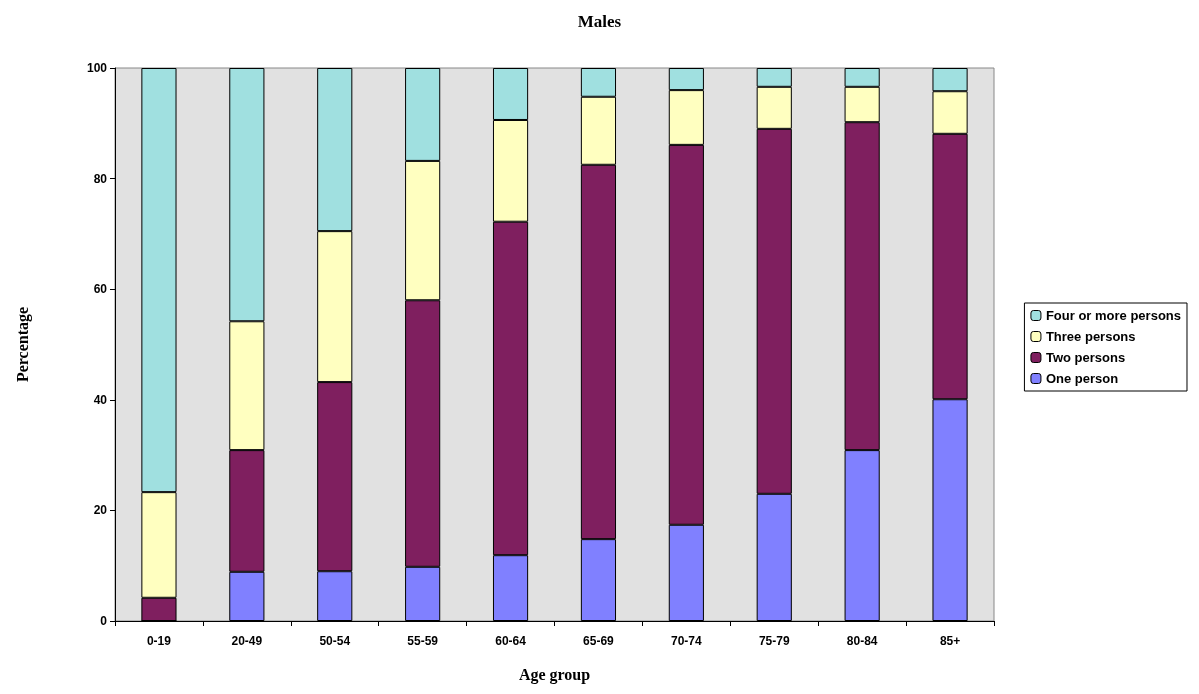  I want to click on legend-label: One person, so click(1082, 378).